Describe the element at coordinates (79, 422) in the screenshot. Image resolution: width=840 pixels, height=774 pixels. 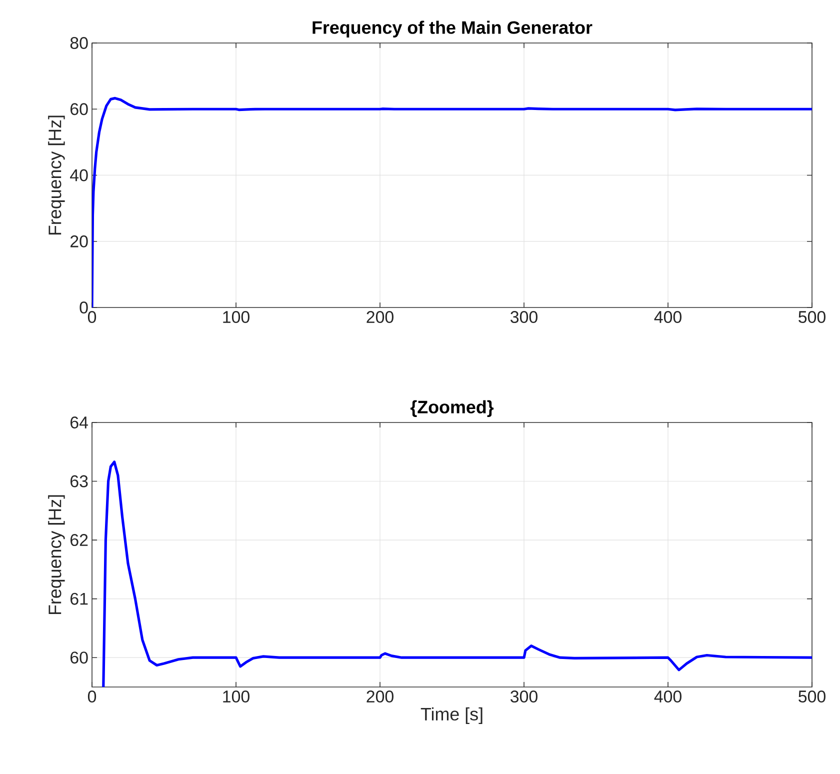
I see `y-tick-label: 64` at that location.